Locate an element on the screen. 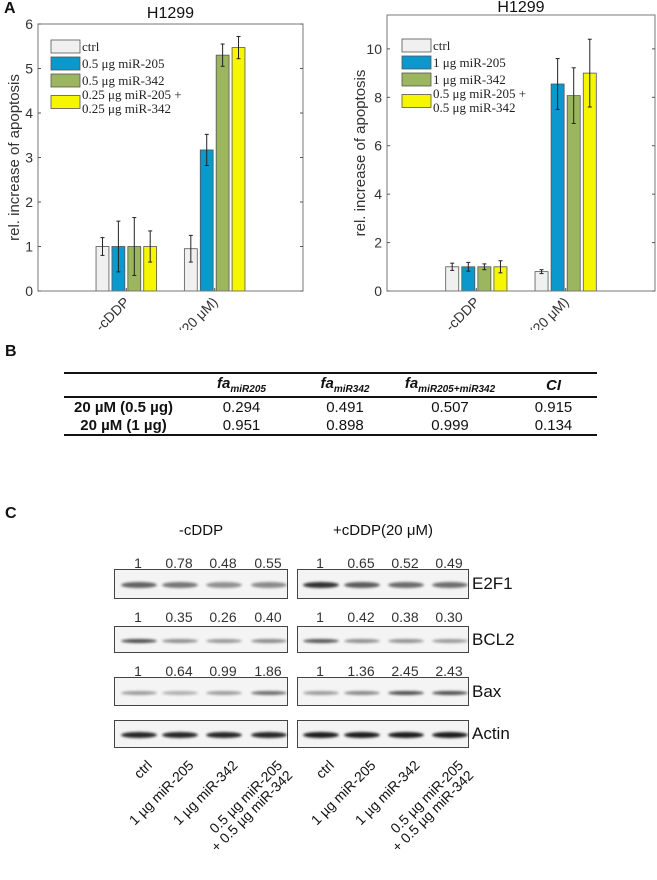 The width and height of the screenshot is (657, 880). quantification-value: 0.52 is located at coordinates (405, 563).